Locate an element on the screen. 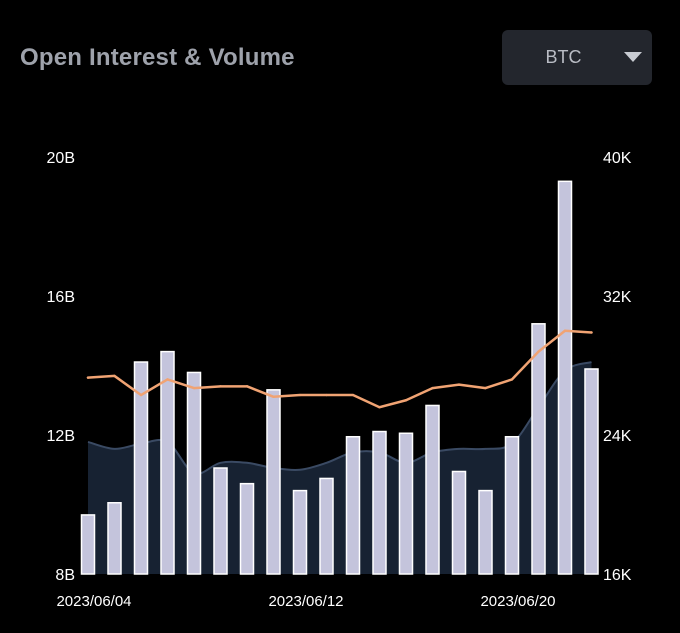 The image size is (680, 633). left-axis-tick-label: 20B is located at coordinates (61, 158).